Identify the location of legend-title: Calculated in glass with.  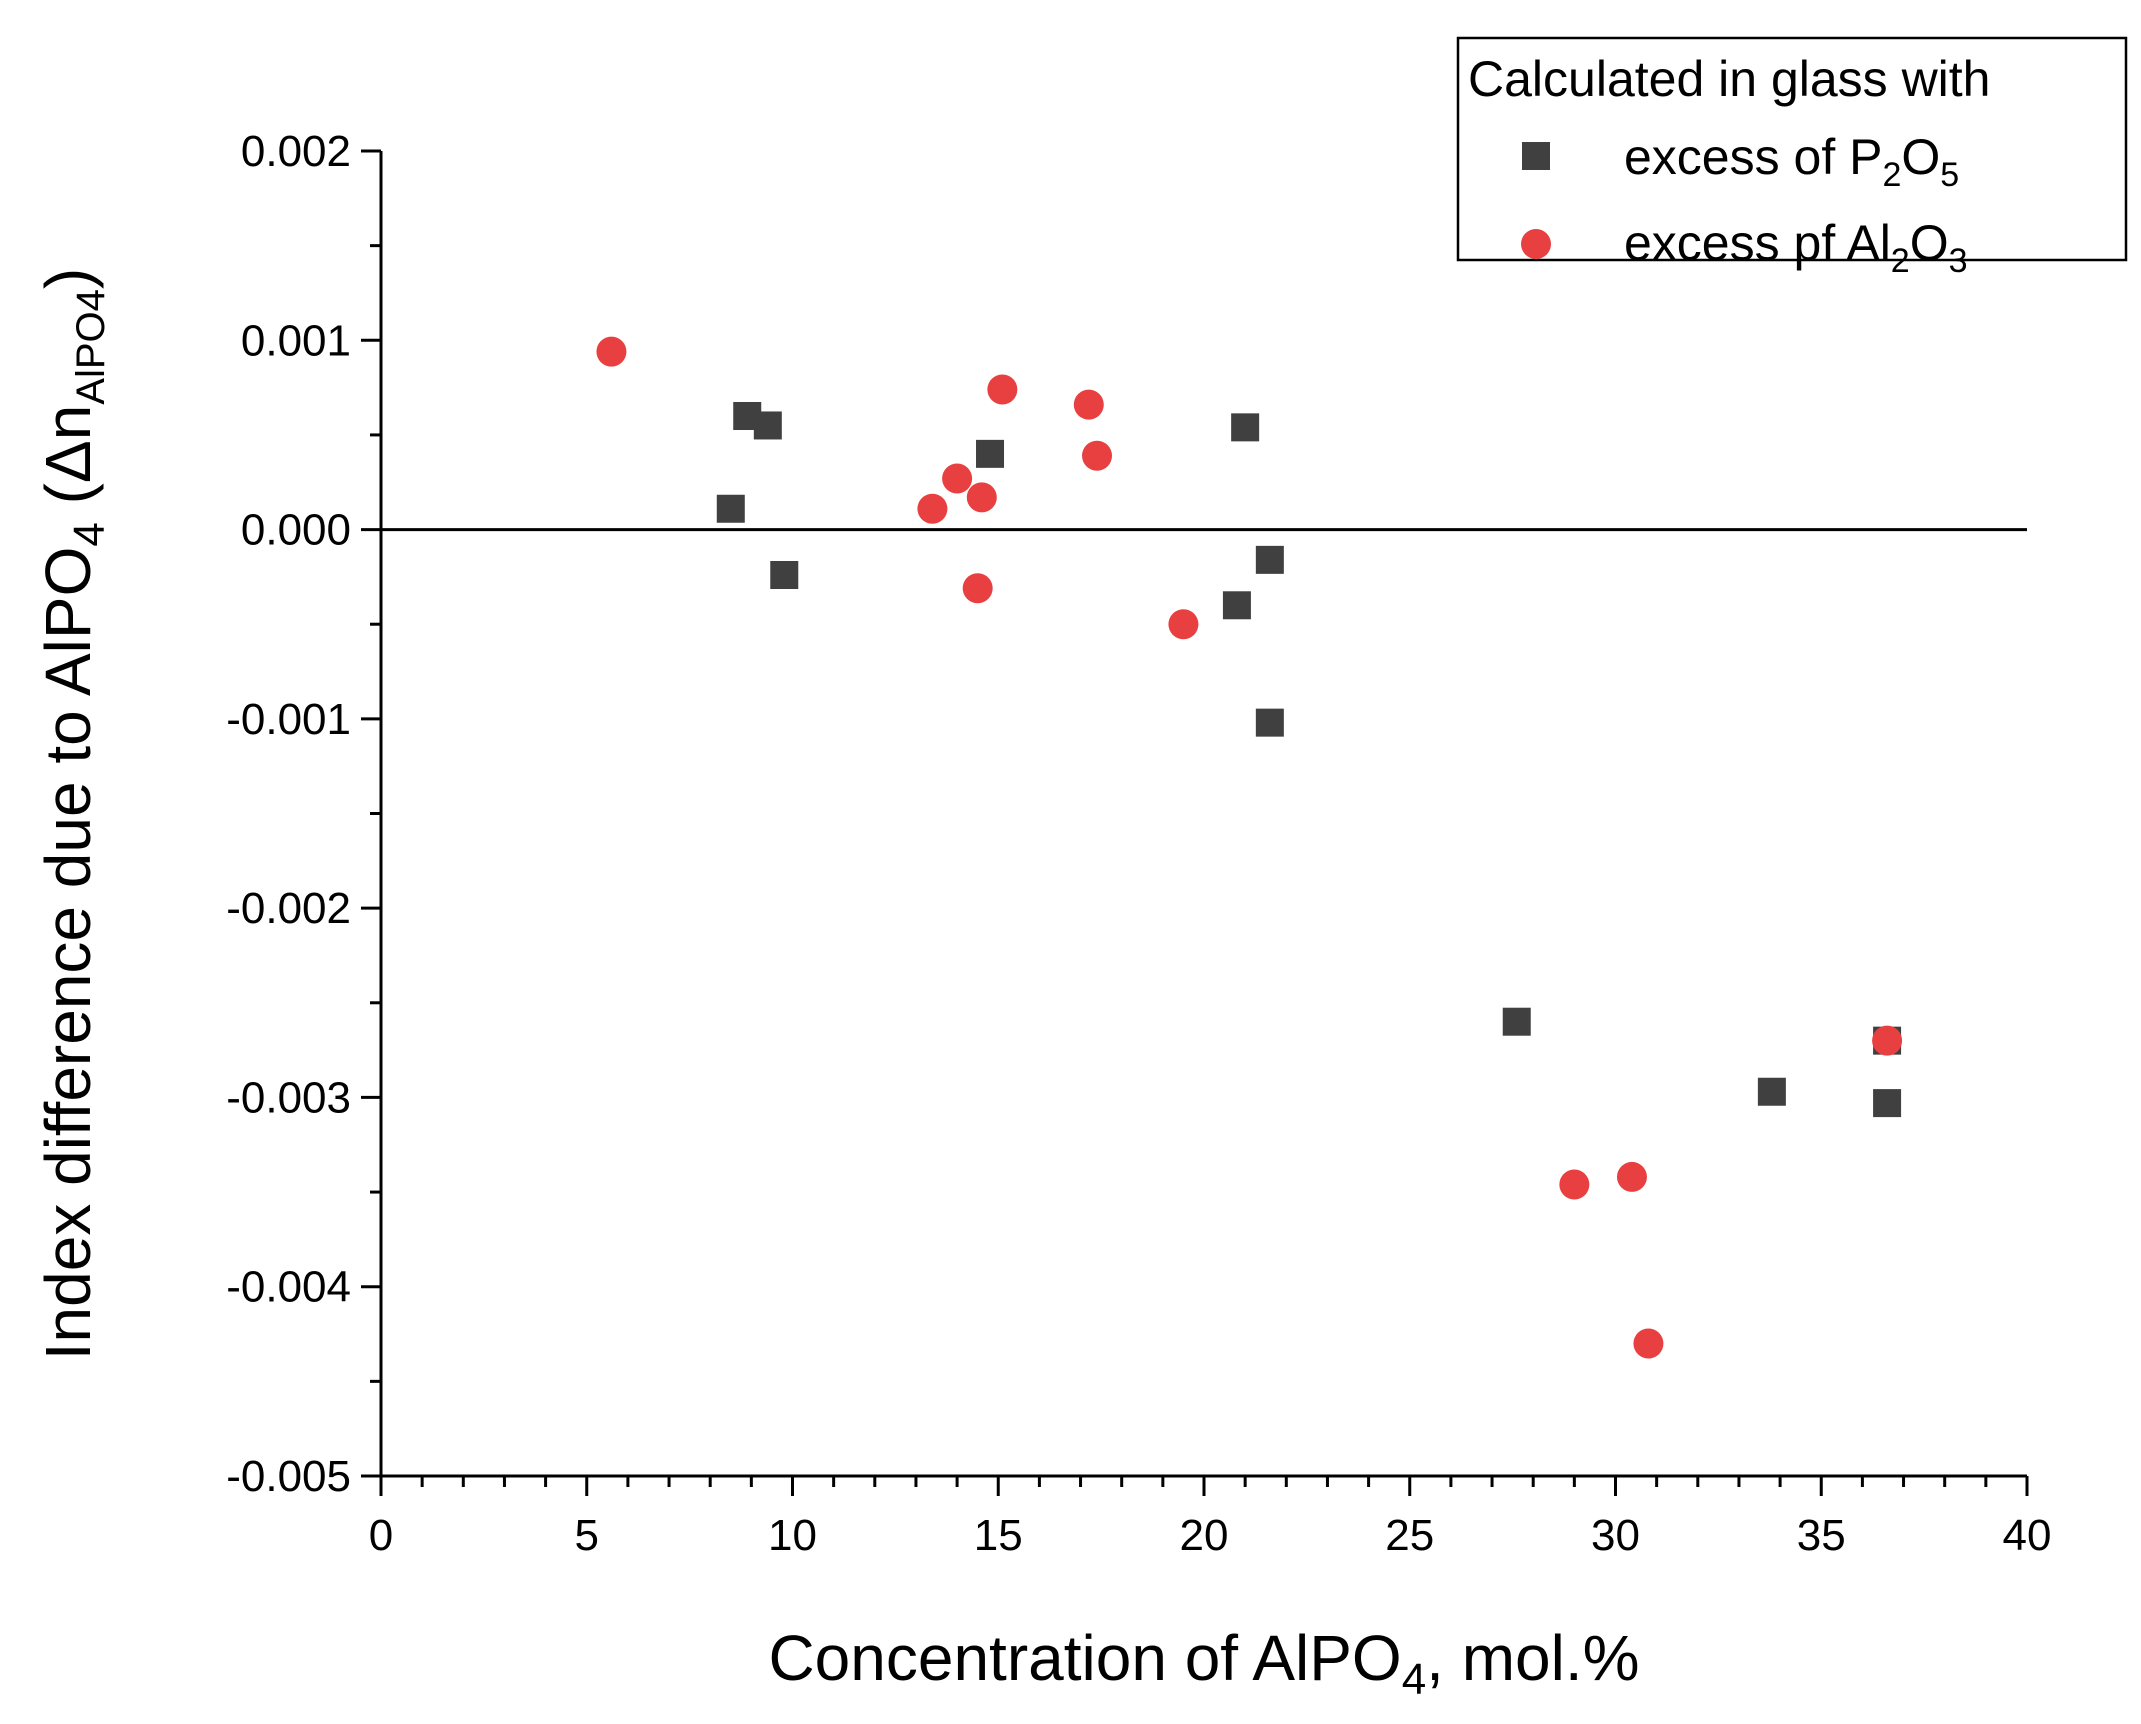
(1729, 79).